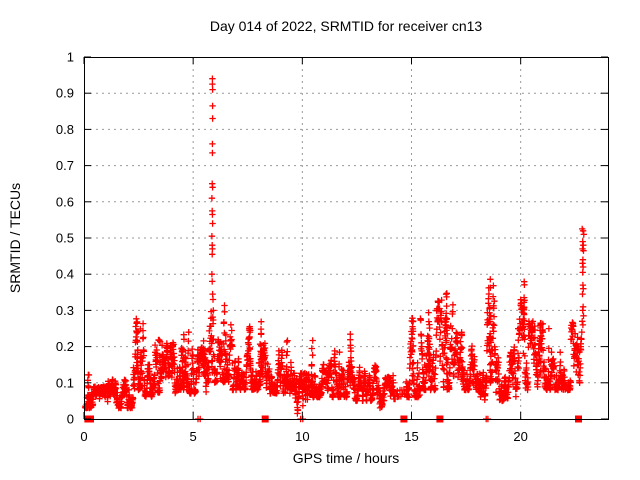 This screenshot has width=640, height=480. What do you see at coordinates (70, 57) in the screenshot?
I see `y-tick-label: 1` at bounding box center [70, 57].